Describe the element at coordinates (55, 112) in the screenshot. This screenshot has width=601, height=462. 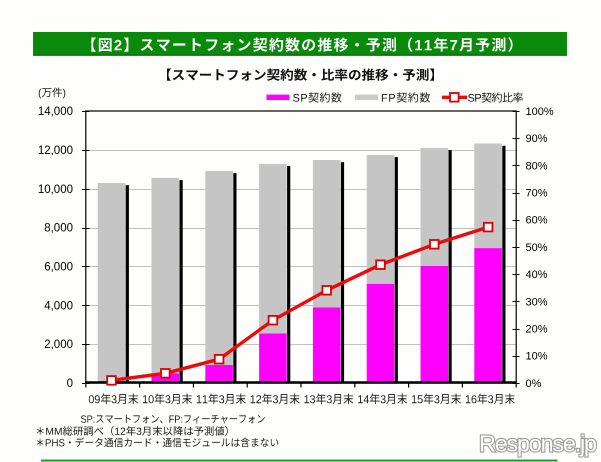
I see `svg-text: 14,000` at that location.